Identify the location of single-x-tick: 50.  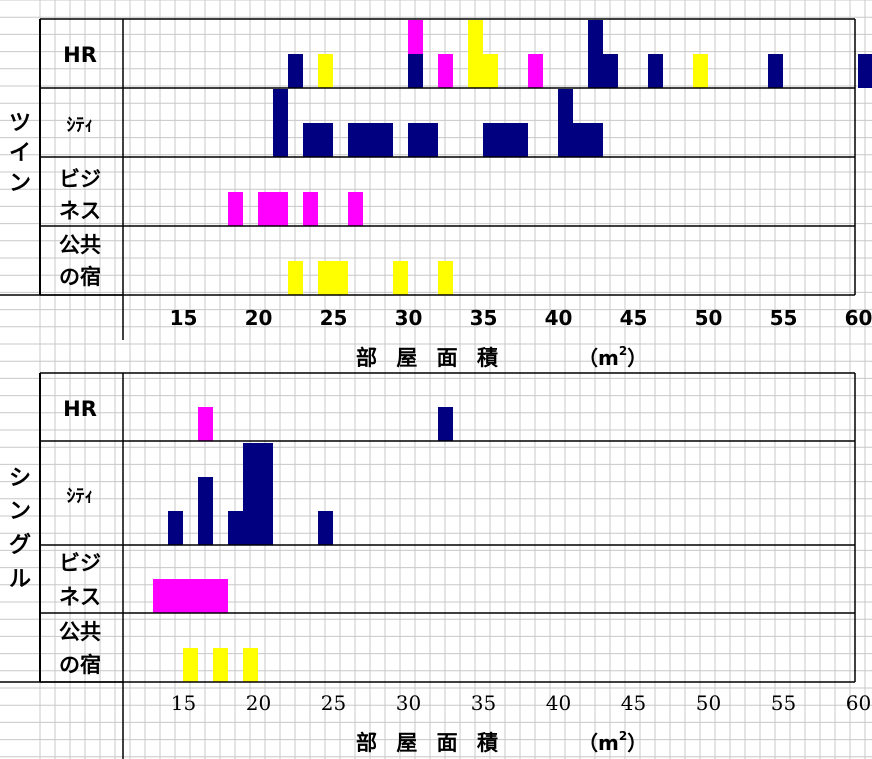
(708, 703).